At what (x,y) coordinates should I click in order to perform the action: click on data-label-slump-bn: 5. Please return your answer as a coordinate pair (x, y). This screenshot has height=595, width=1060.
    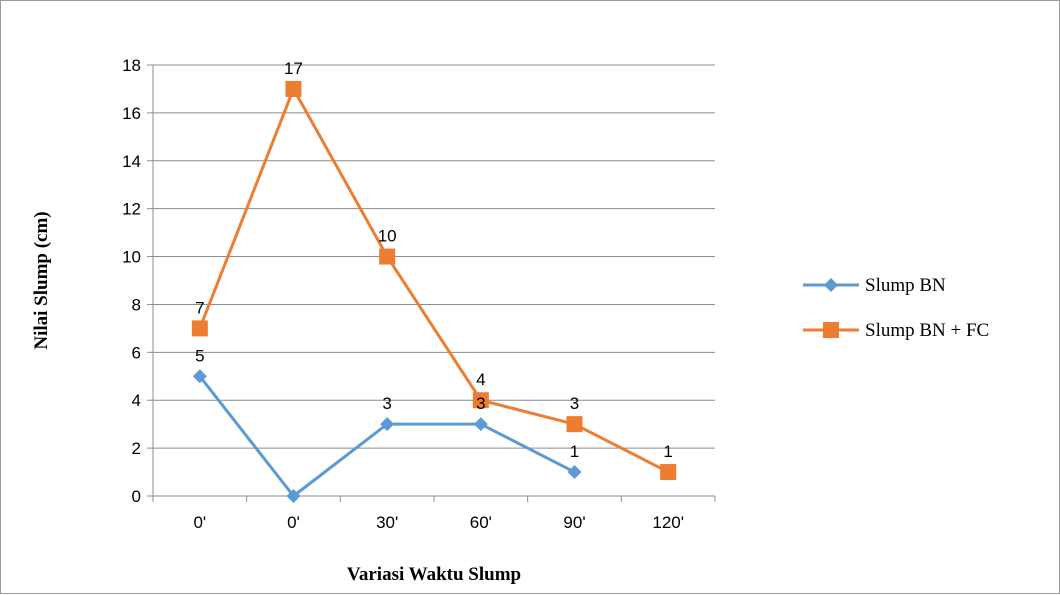
    Looking at the image, I should click on (199, 355).